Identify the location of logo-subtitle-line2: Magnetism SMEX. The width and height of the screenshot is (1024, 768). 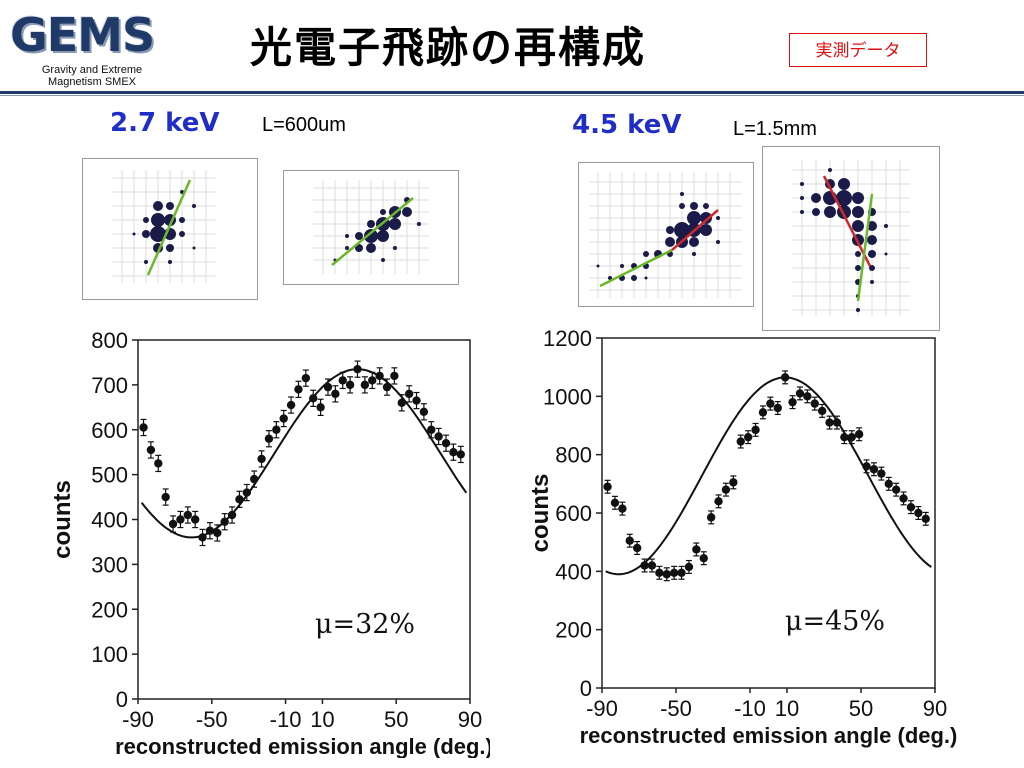
(92, 82).